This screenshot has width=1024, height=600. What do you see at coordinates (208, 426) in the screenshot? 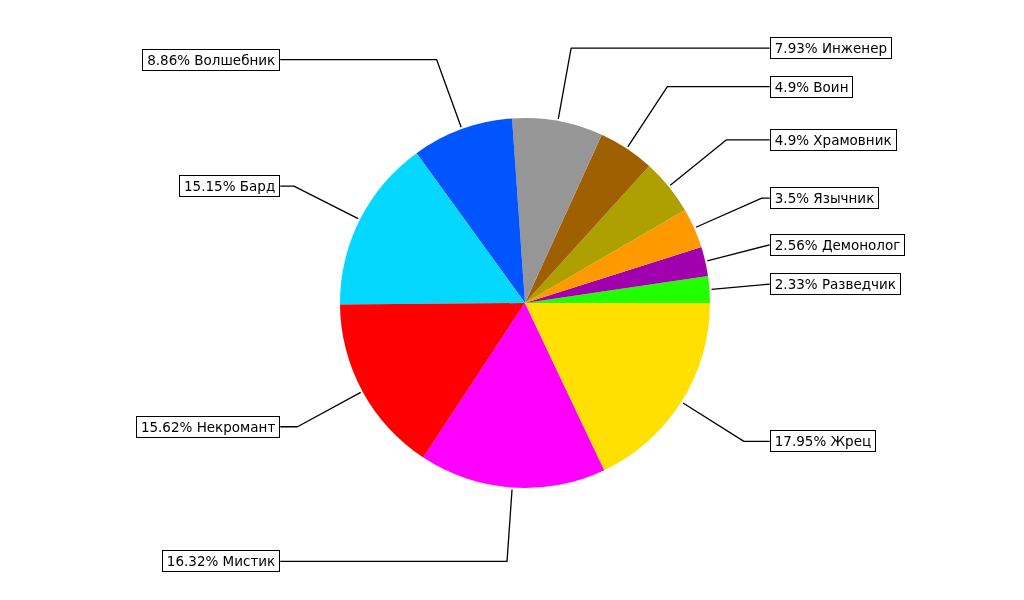
I see `slice-label: 15.62% Некромант` at bounding box center [208, 426].